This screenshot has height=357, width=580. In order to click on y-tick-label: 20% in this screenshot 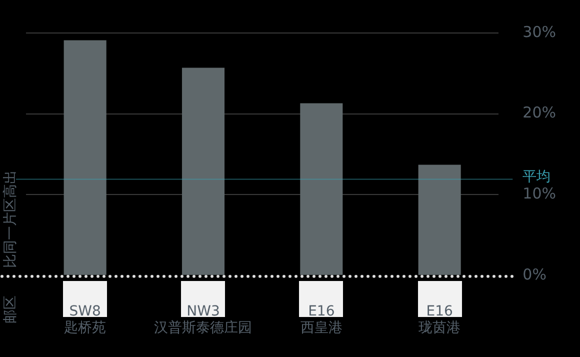, I will do `click(539, 113)`.